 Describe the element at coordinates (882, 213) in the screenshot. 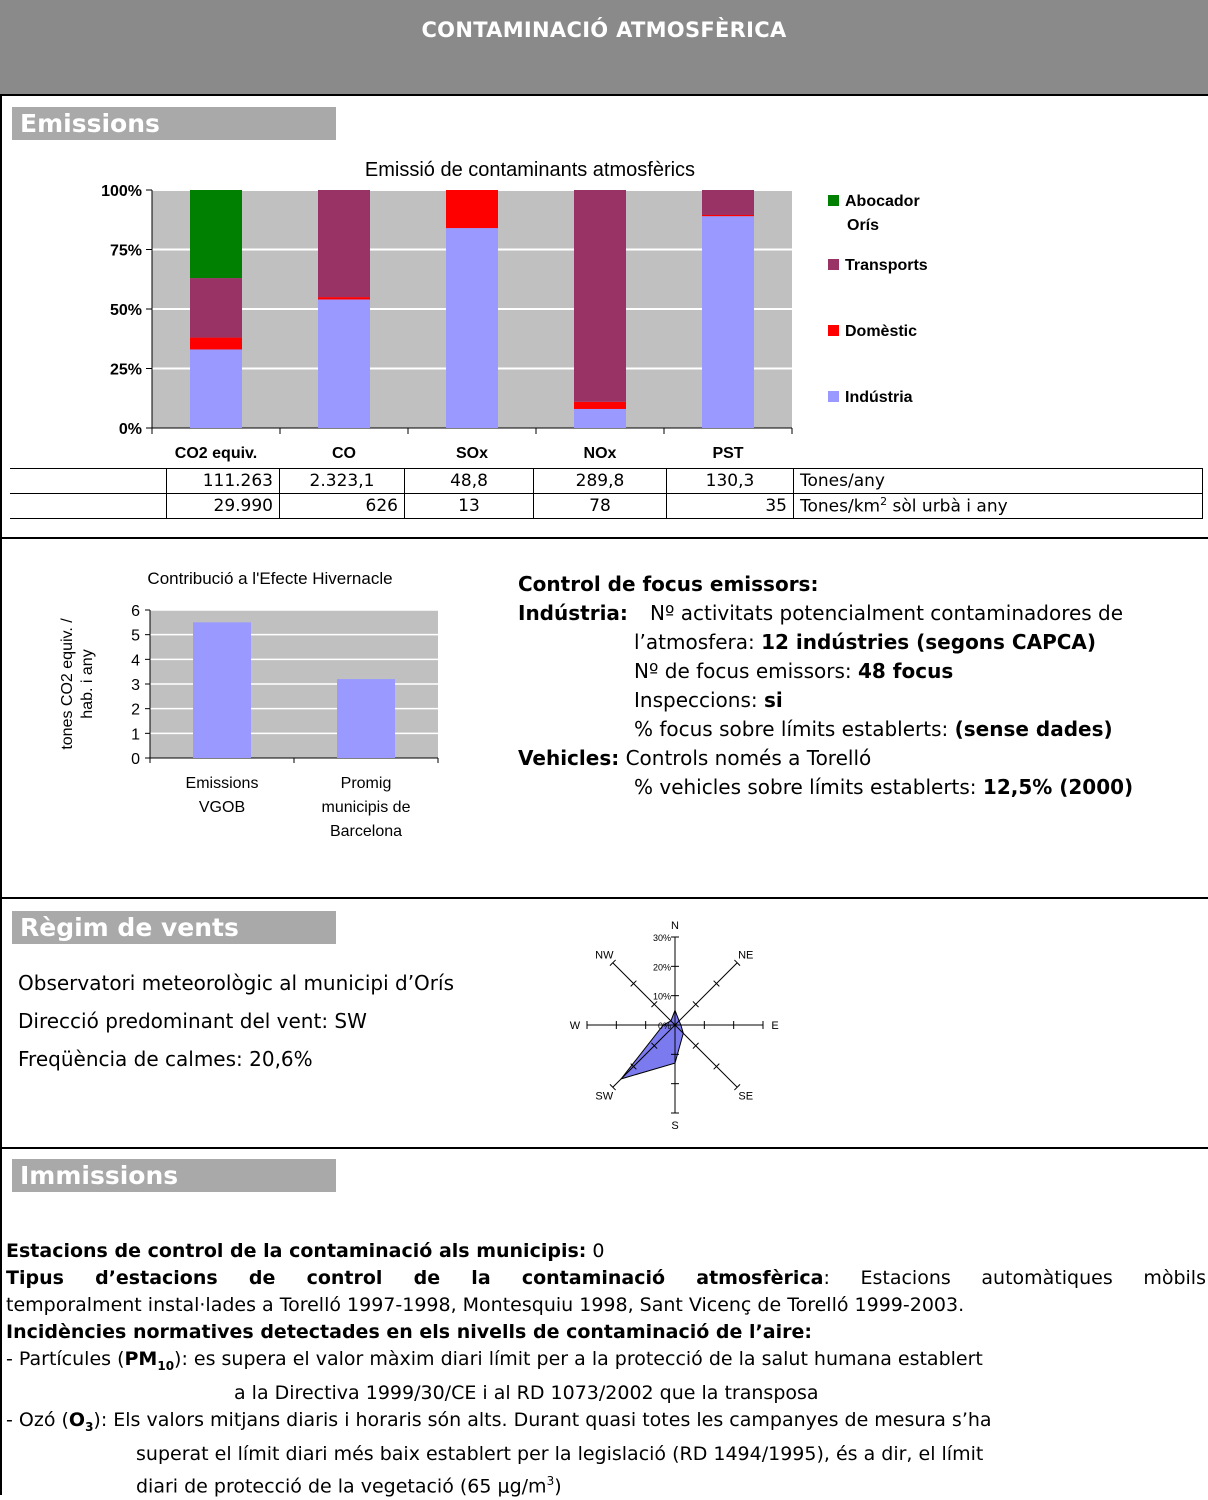

I see `legend-label: Abocador Orís` at that location.